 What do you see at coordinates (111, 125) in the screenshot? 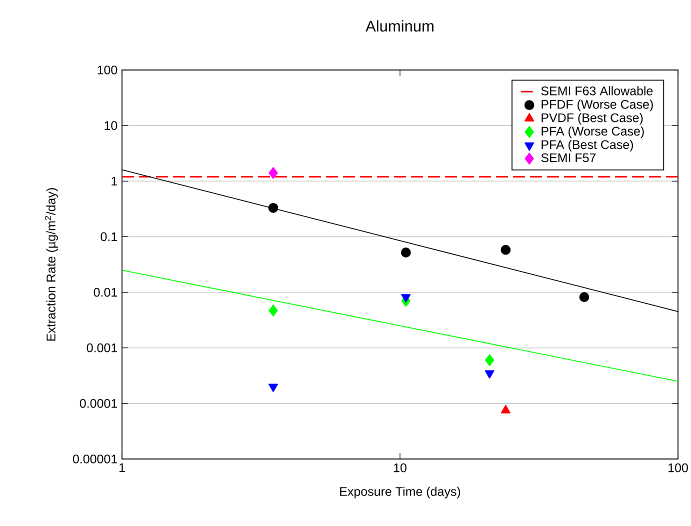
I see `y-tick-label: 10` at bounding box center [111, 125].